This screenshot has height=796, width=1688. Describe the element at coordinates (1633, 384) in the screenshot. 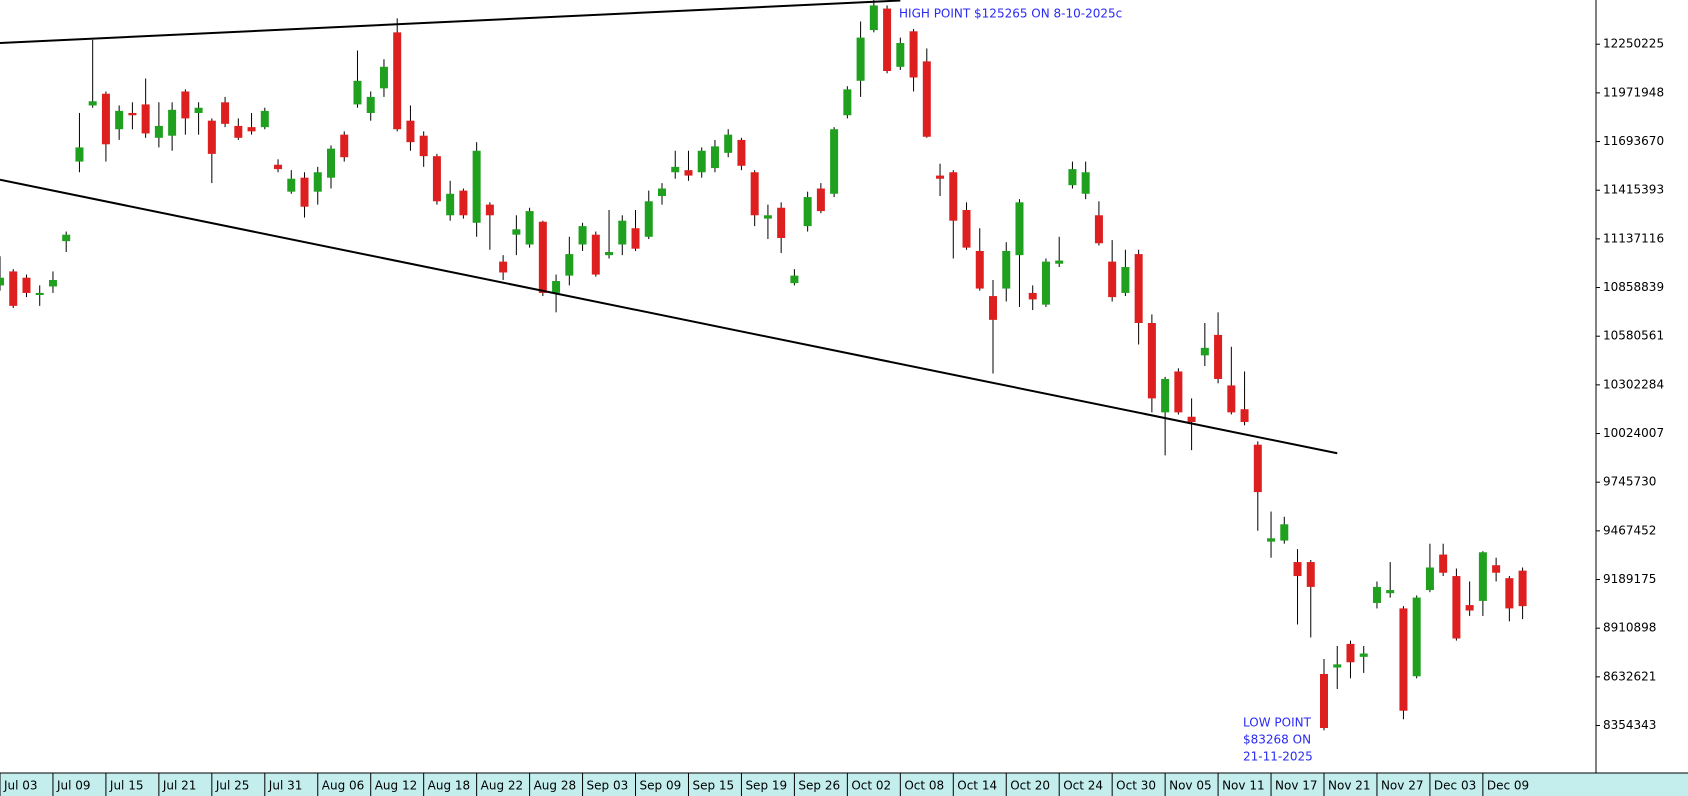

I see `y-tick-label: 10302284` at that location.